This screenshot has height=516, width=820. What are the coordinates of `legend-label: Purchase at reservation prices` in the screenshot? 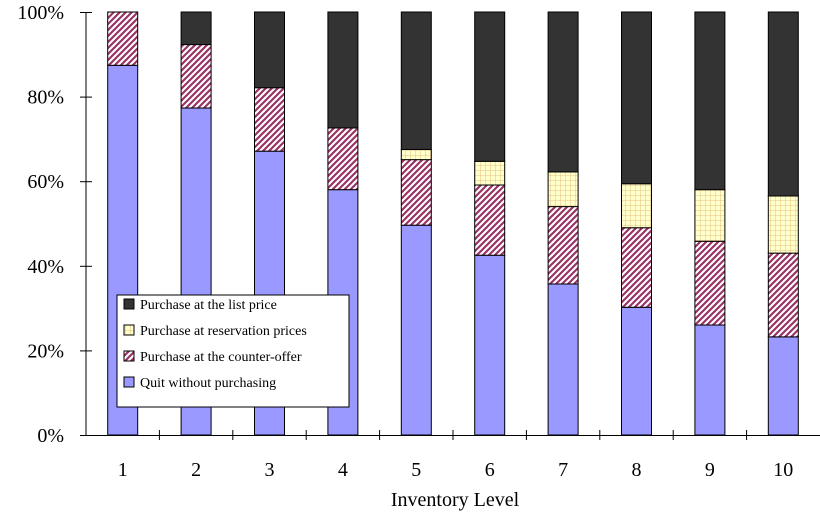 It's located at (223, 331).